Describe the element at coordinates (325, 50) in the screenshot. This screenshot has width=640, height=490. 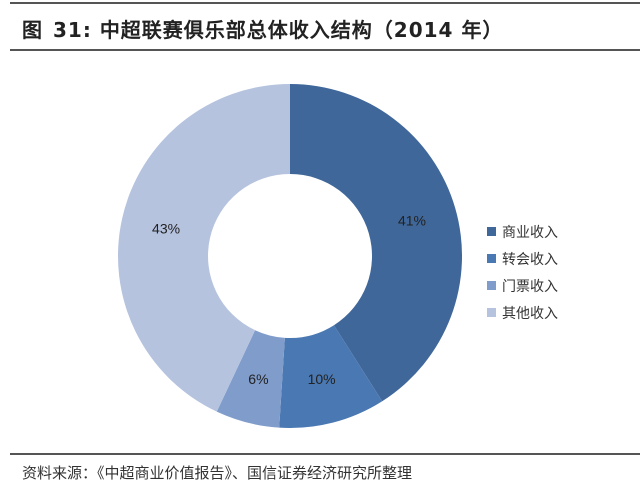
I see `title-bottom-rule` at that location.